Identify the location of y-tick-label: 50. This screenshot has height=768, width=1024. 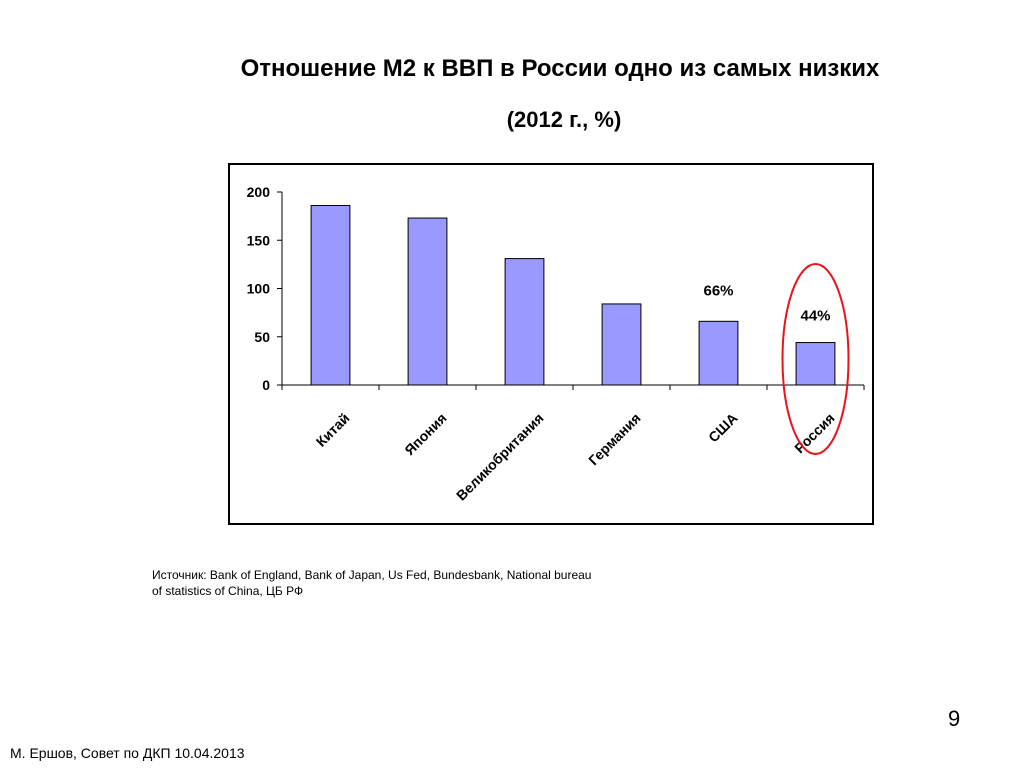
(262, 337).